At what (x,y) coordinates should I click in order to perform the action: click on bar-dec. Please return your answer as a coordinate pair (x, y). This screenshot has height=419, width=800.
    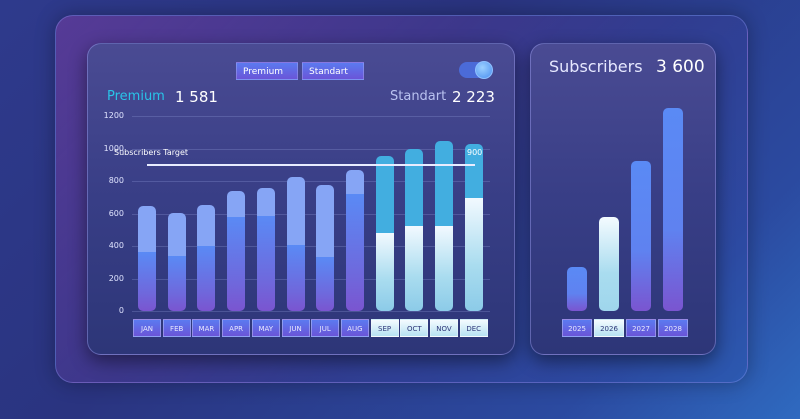
    Looking at the image, I should click on (473, 227).